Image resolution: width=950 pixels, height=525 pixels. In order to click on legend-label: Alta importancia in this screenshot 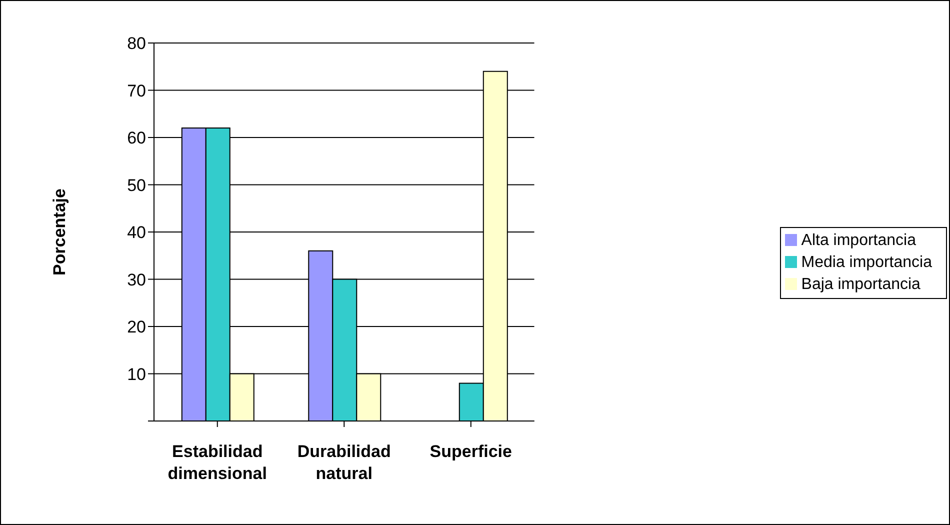, I will do `click(858, 240)`.